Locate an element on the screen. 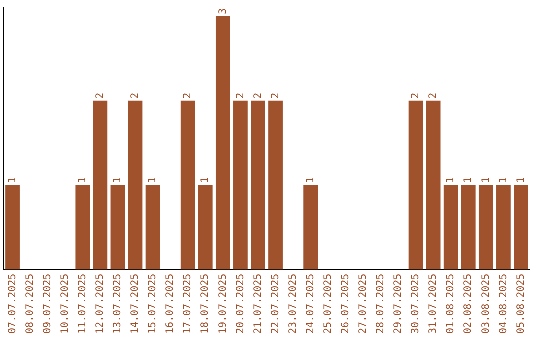 Image resolution: width=540 pixels, height=340 pixels. x-tick-label: 12.07.2025 is located at coordinates (100, 304).